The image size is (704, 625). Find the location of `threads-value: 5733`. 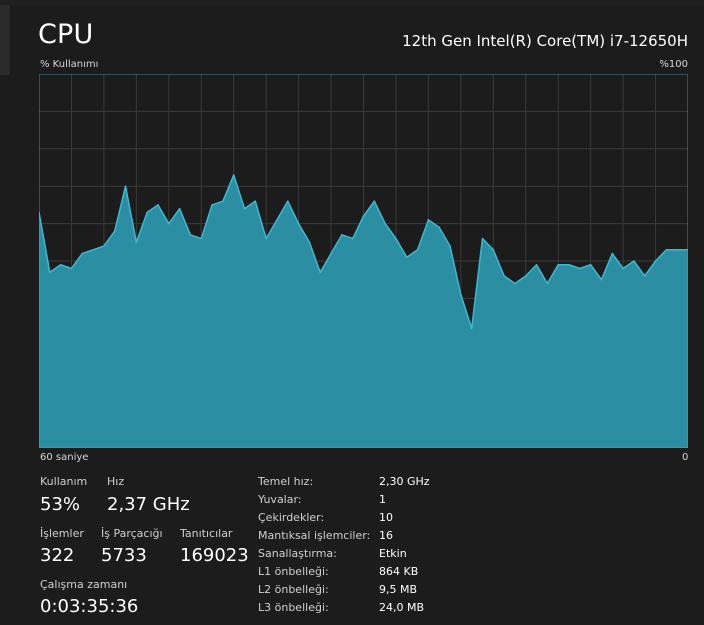

threads-value: 5733 is located at coordinates (124, 555).